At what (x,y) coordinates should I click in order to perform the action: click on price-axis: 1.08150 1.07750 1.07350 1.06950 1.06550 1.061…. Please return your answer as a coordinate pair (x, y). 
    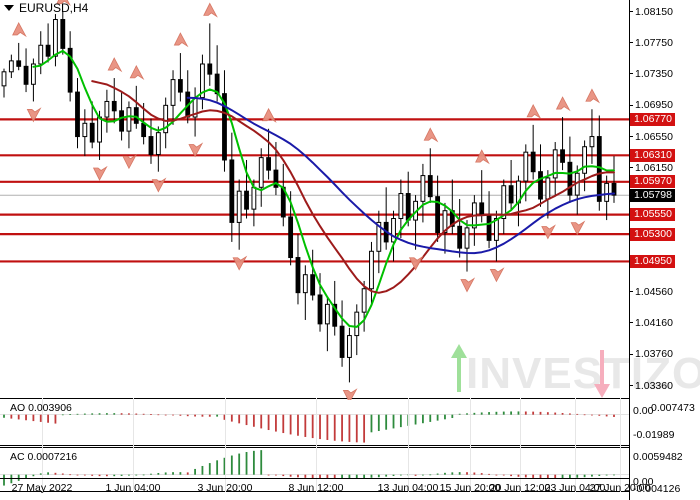
    Looking at the image, I should click on (664, 250).